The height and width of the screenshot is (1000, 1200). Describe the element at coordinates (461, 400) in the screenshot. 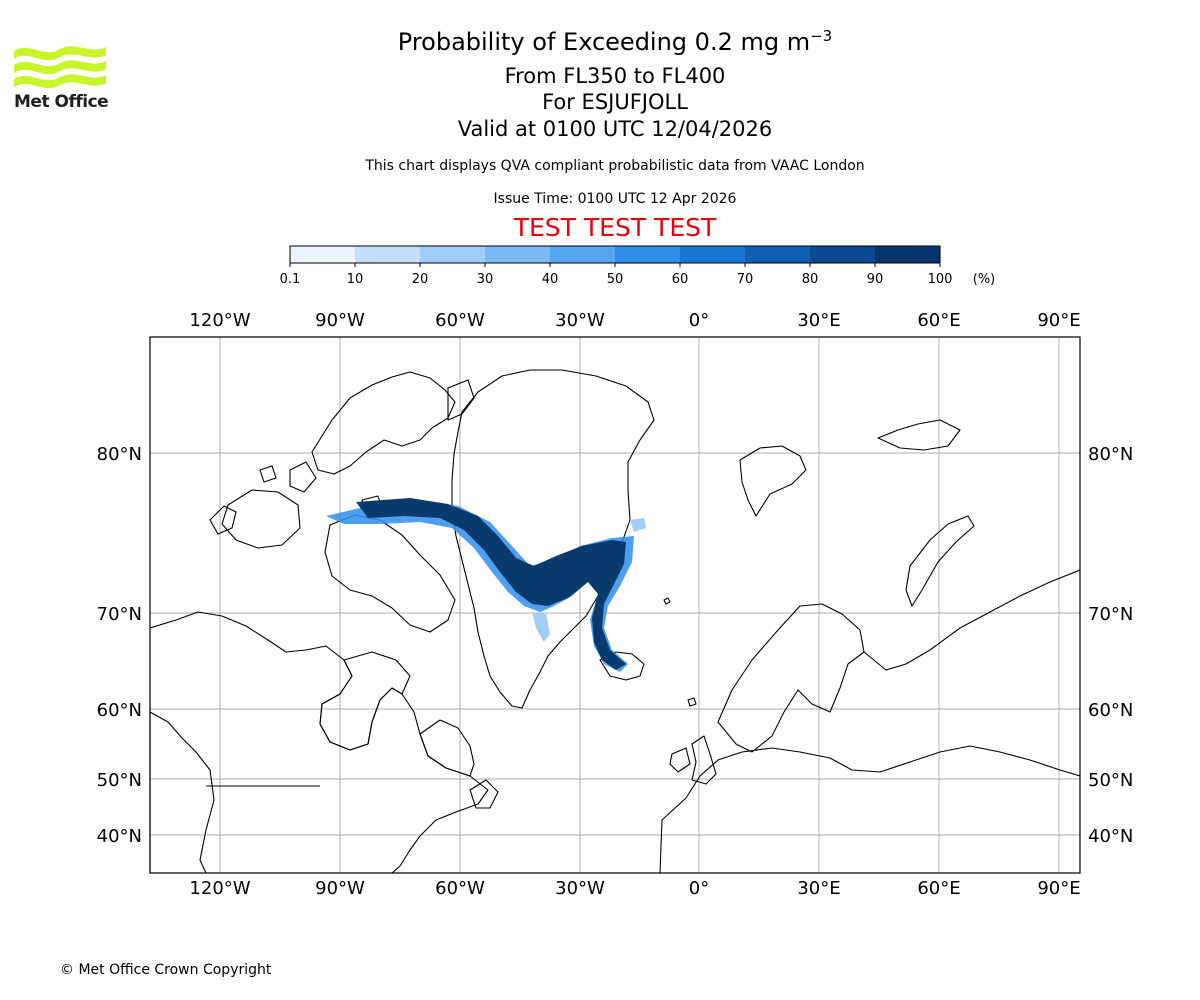

I see `ellesmere-coastline` at that location.